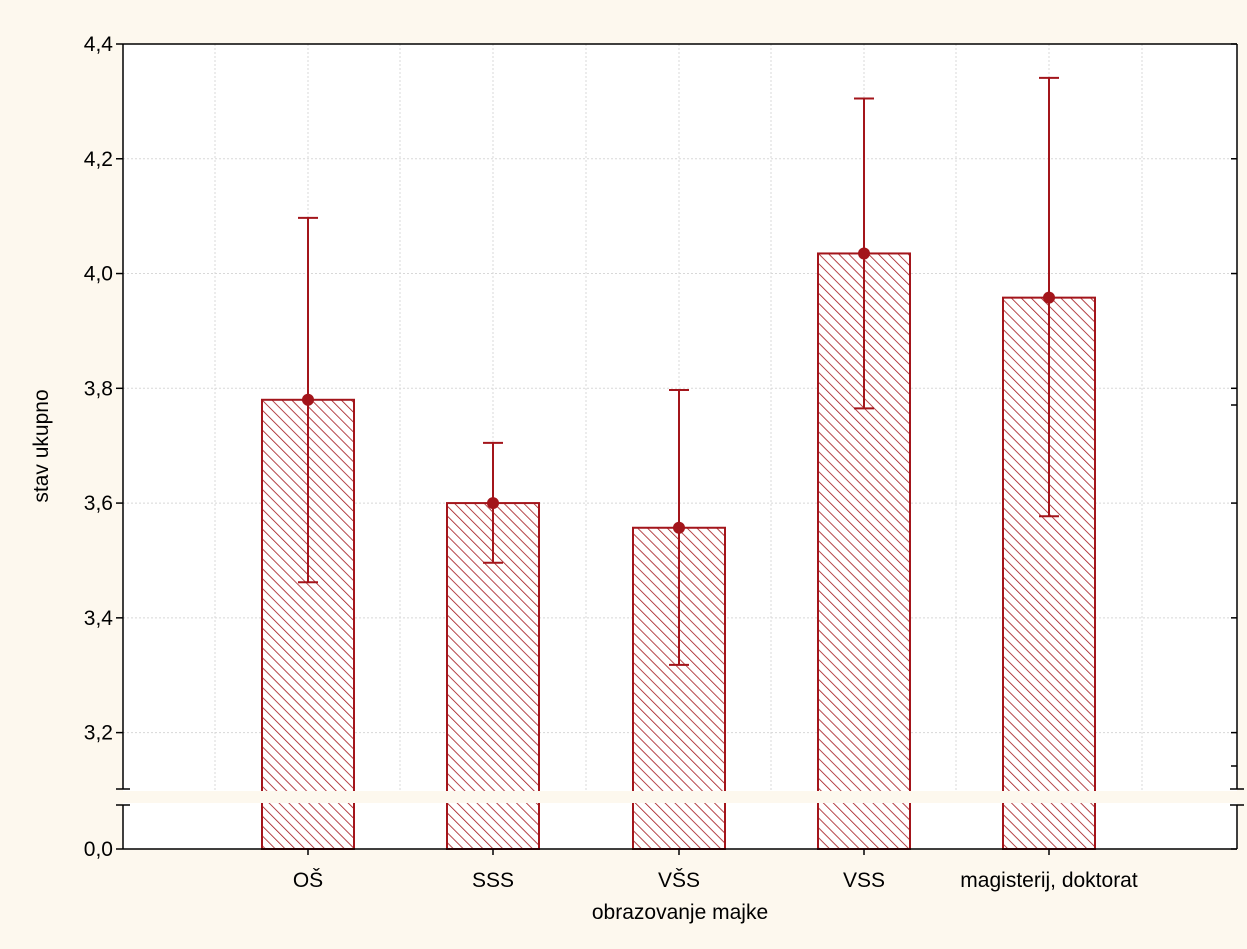 The width and height of the screenshot is (1247, 949). What do you see at coordinates (98, 503) in the screenshot?
I see `y-tick-label: 3,6` at bounding box center [98, 503].